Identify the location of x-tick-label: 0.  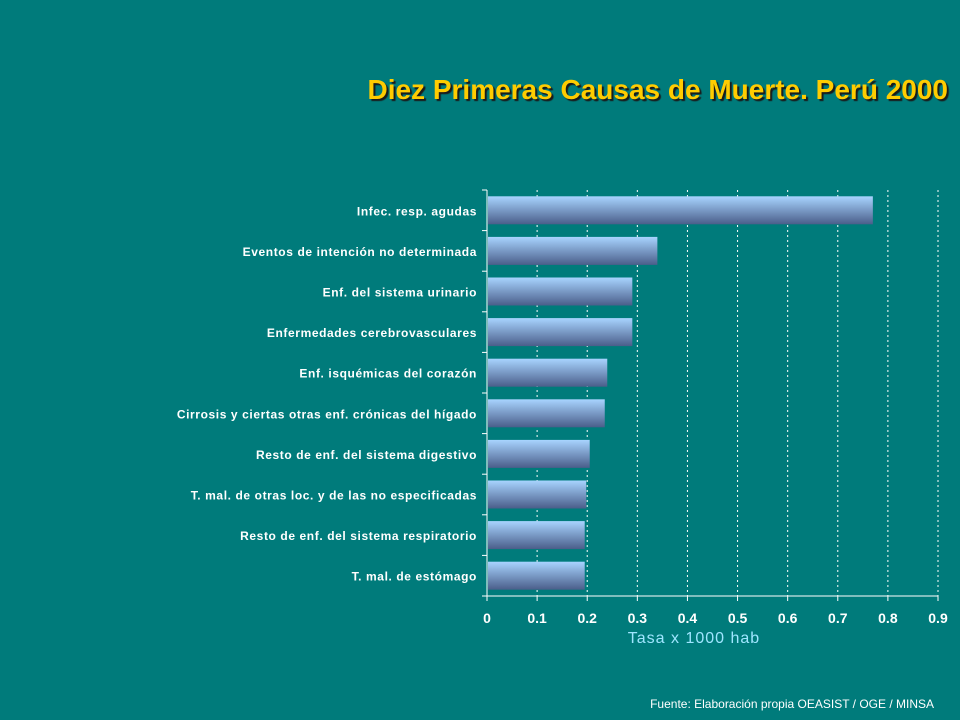
(487, 618).